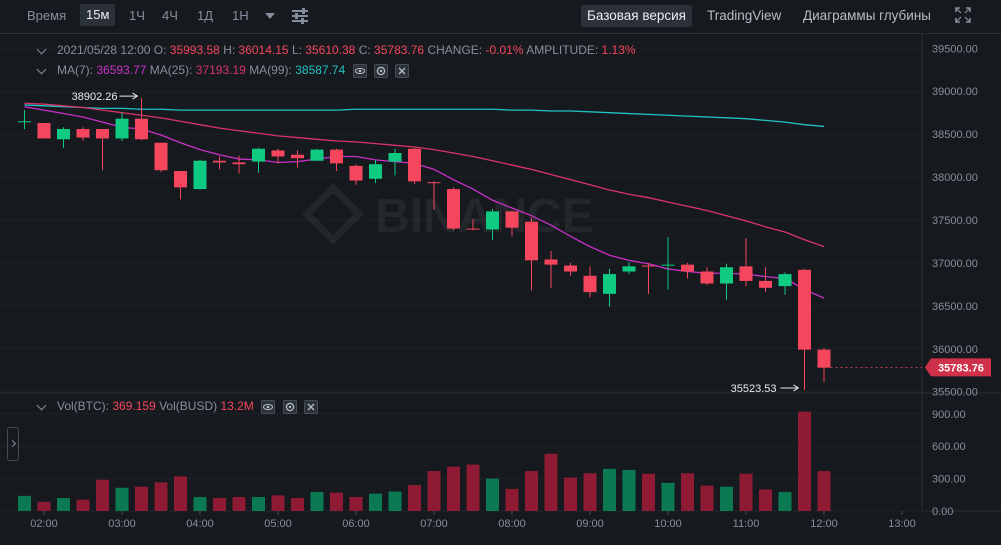  Describe the element at coordinates (122, 524) in the screenshot. I see `time-tick-label: 03:00` at that location.